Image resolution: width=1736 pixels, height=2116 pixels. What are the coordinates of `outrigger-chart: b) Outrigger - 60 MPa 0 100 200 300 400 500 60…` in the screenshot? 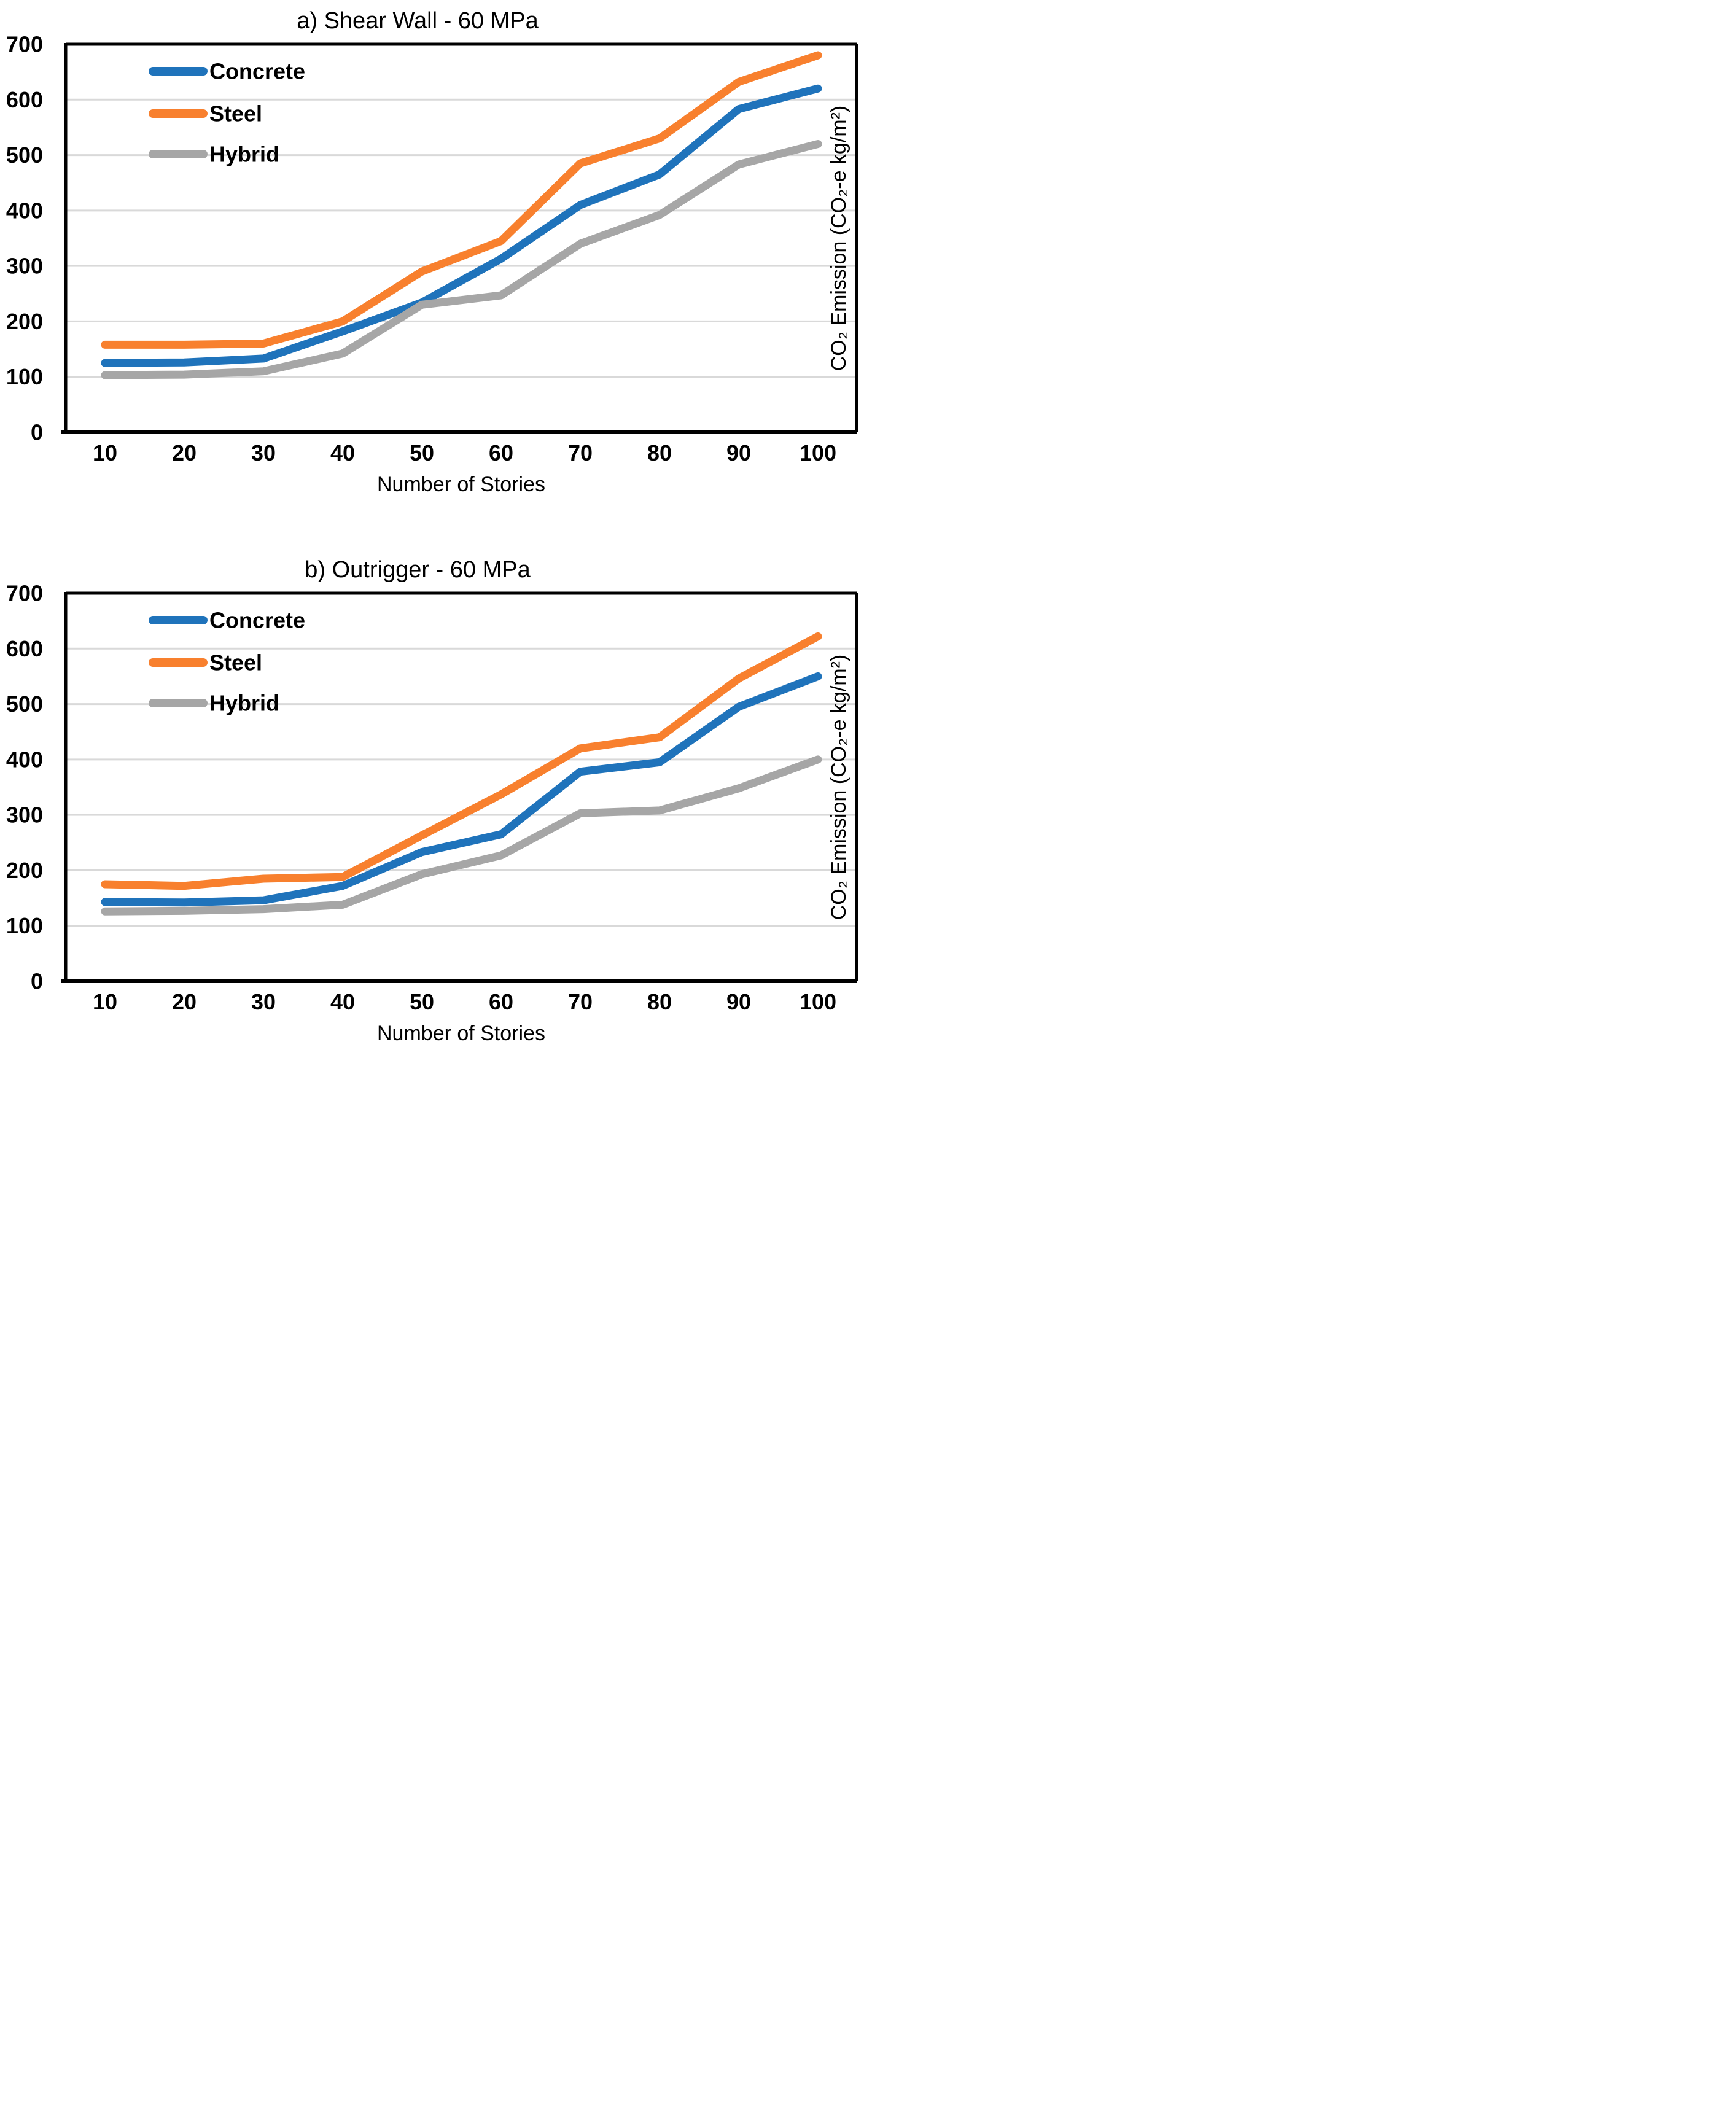 It's located at (432, 801).